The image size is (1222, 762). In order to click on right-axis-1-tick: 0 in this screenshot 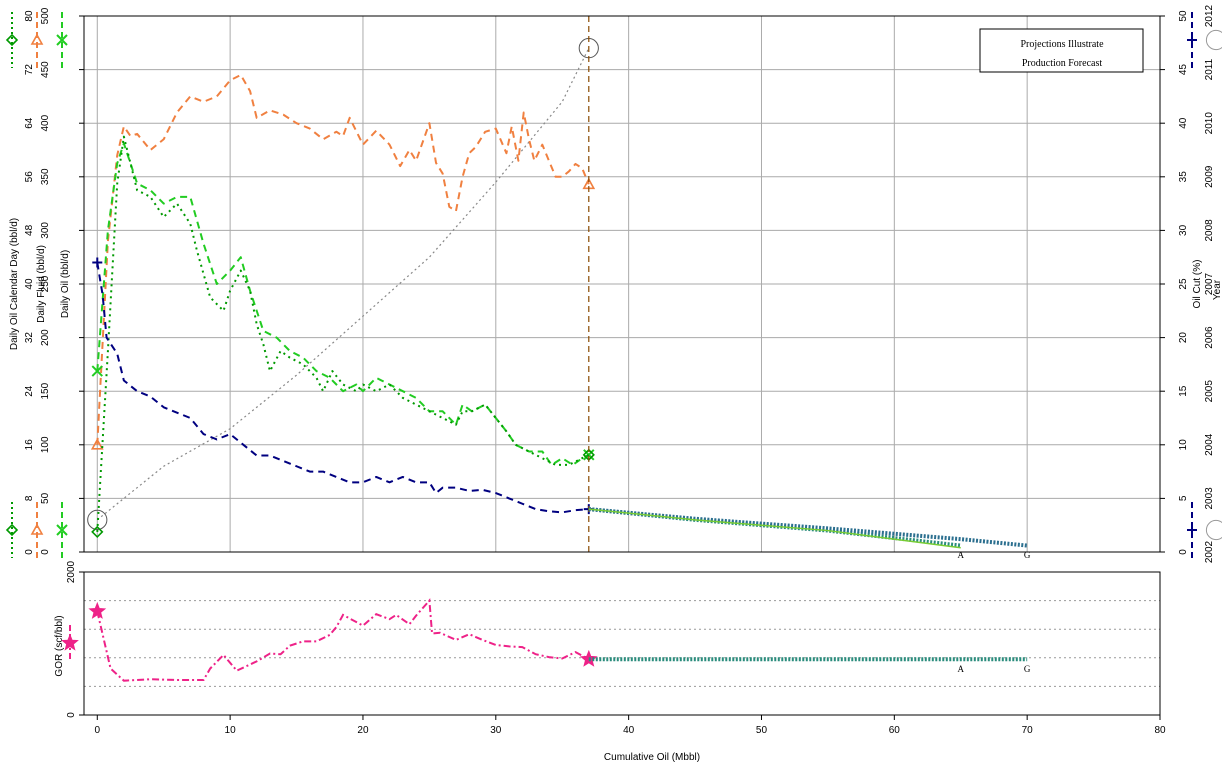, I will do `click(1183, 552)`.